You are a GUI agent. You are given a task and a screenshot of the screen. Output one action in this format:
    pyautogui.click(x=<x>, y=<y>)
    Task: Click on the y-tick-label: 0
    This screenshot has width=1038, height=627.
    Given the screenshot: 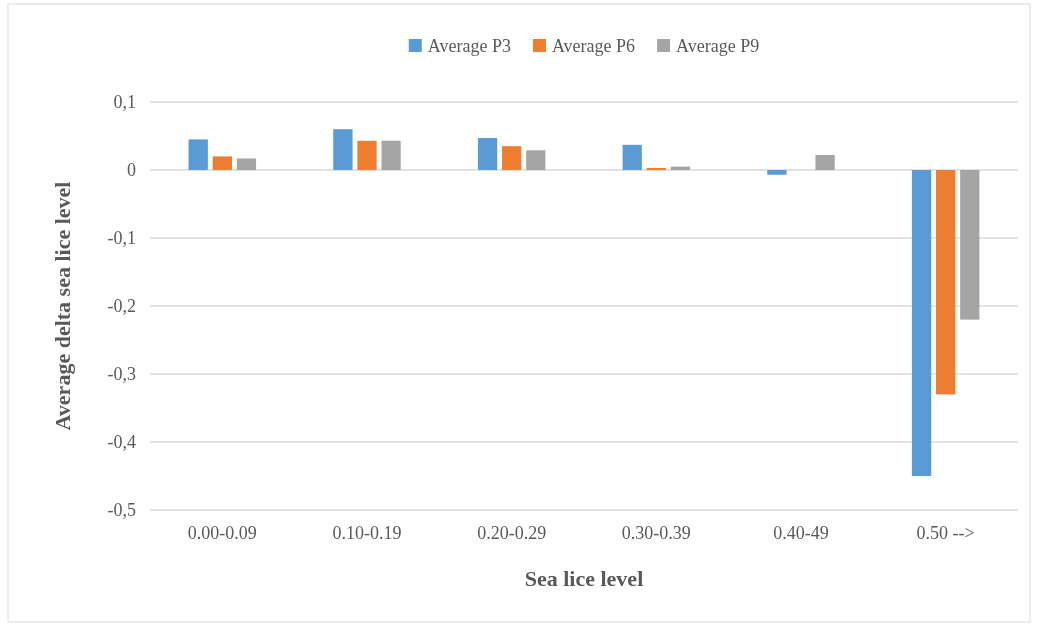 What is the action you would take?
    pyautogui.click(x=131, y=170)
    